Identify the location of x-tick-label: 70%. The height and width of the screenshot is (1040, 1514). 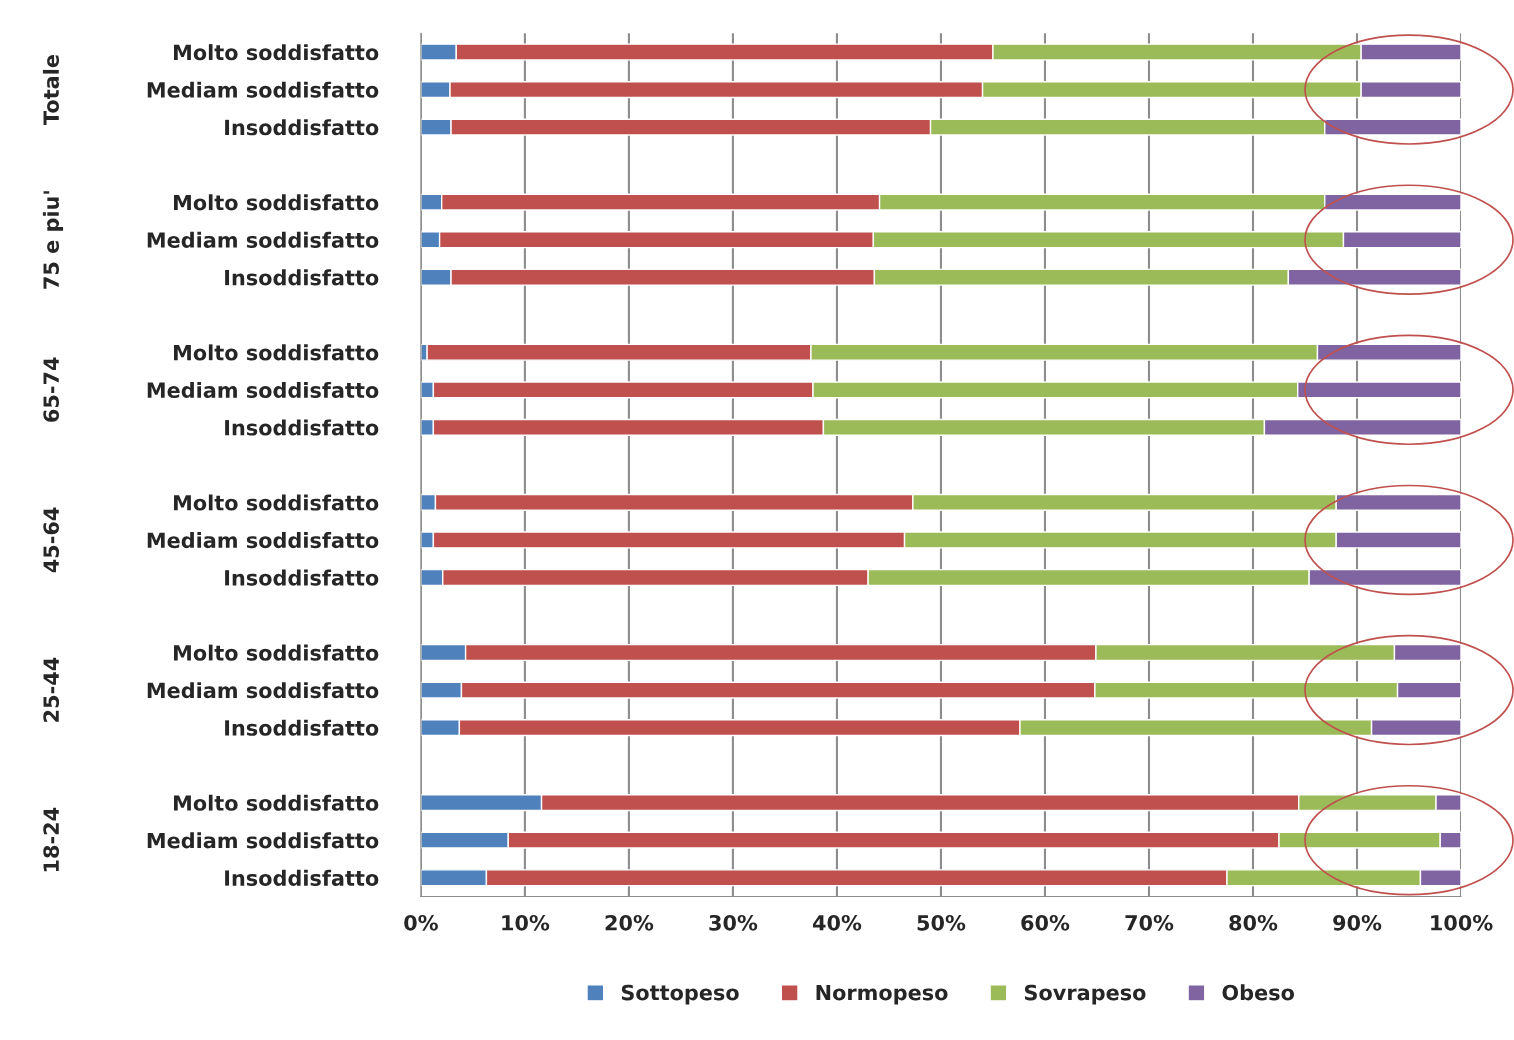
(1149, 922).